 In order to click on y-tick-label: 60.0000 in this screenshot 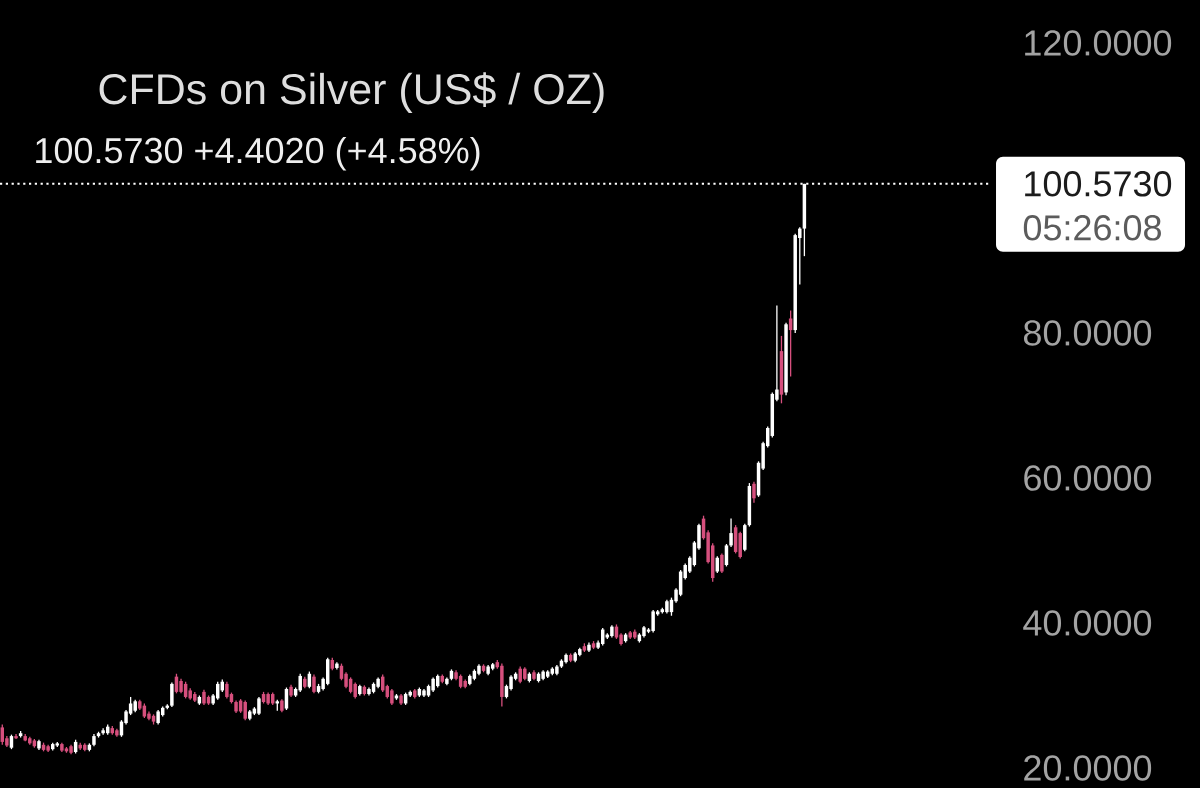, I will do `click(1088, 478)`.